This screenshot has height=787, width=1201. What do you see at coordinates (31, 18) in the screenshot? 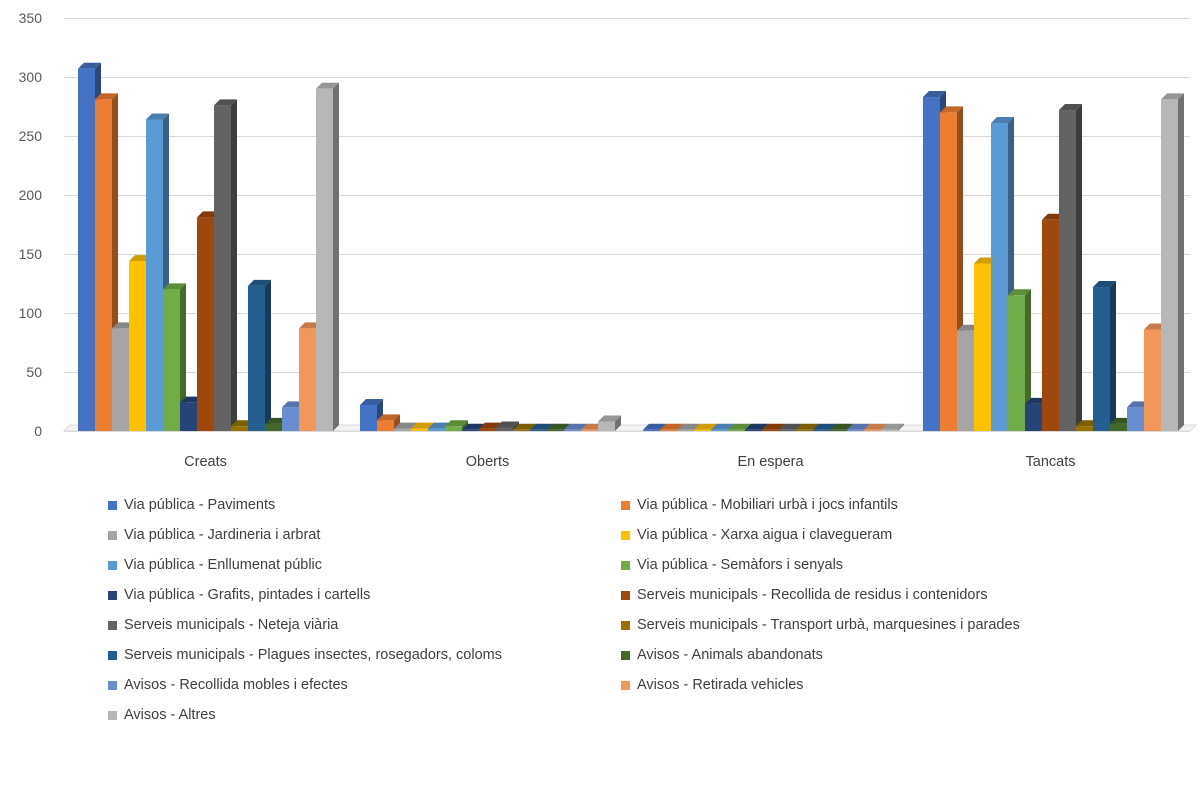
I see `y-tick-label: 350` at bounding box center [31, 18].